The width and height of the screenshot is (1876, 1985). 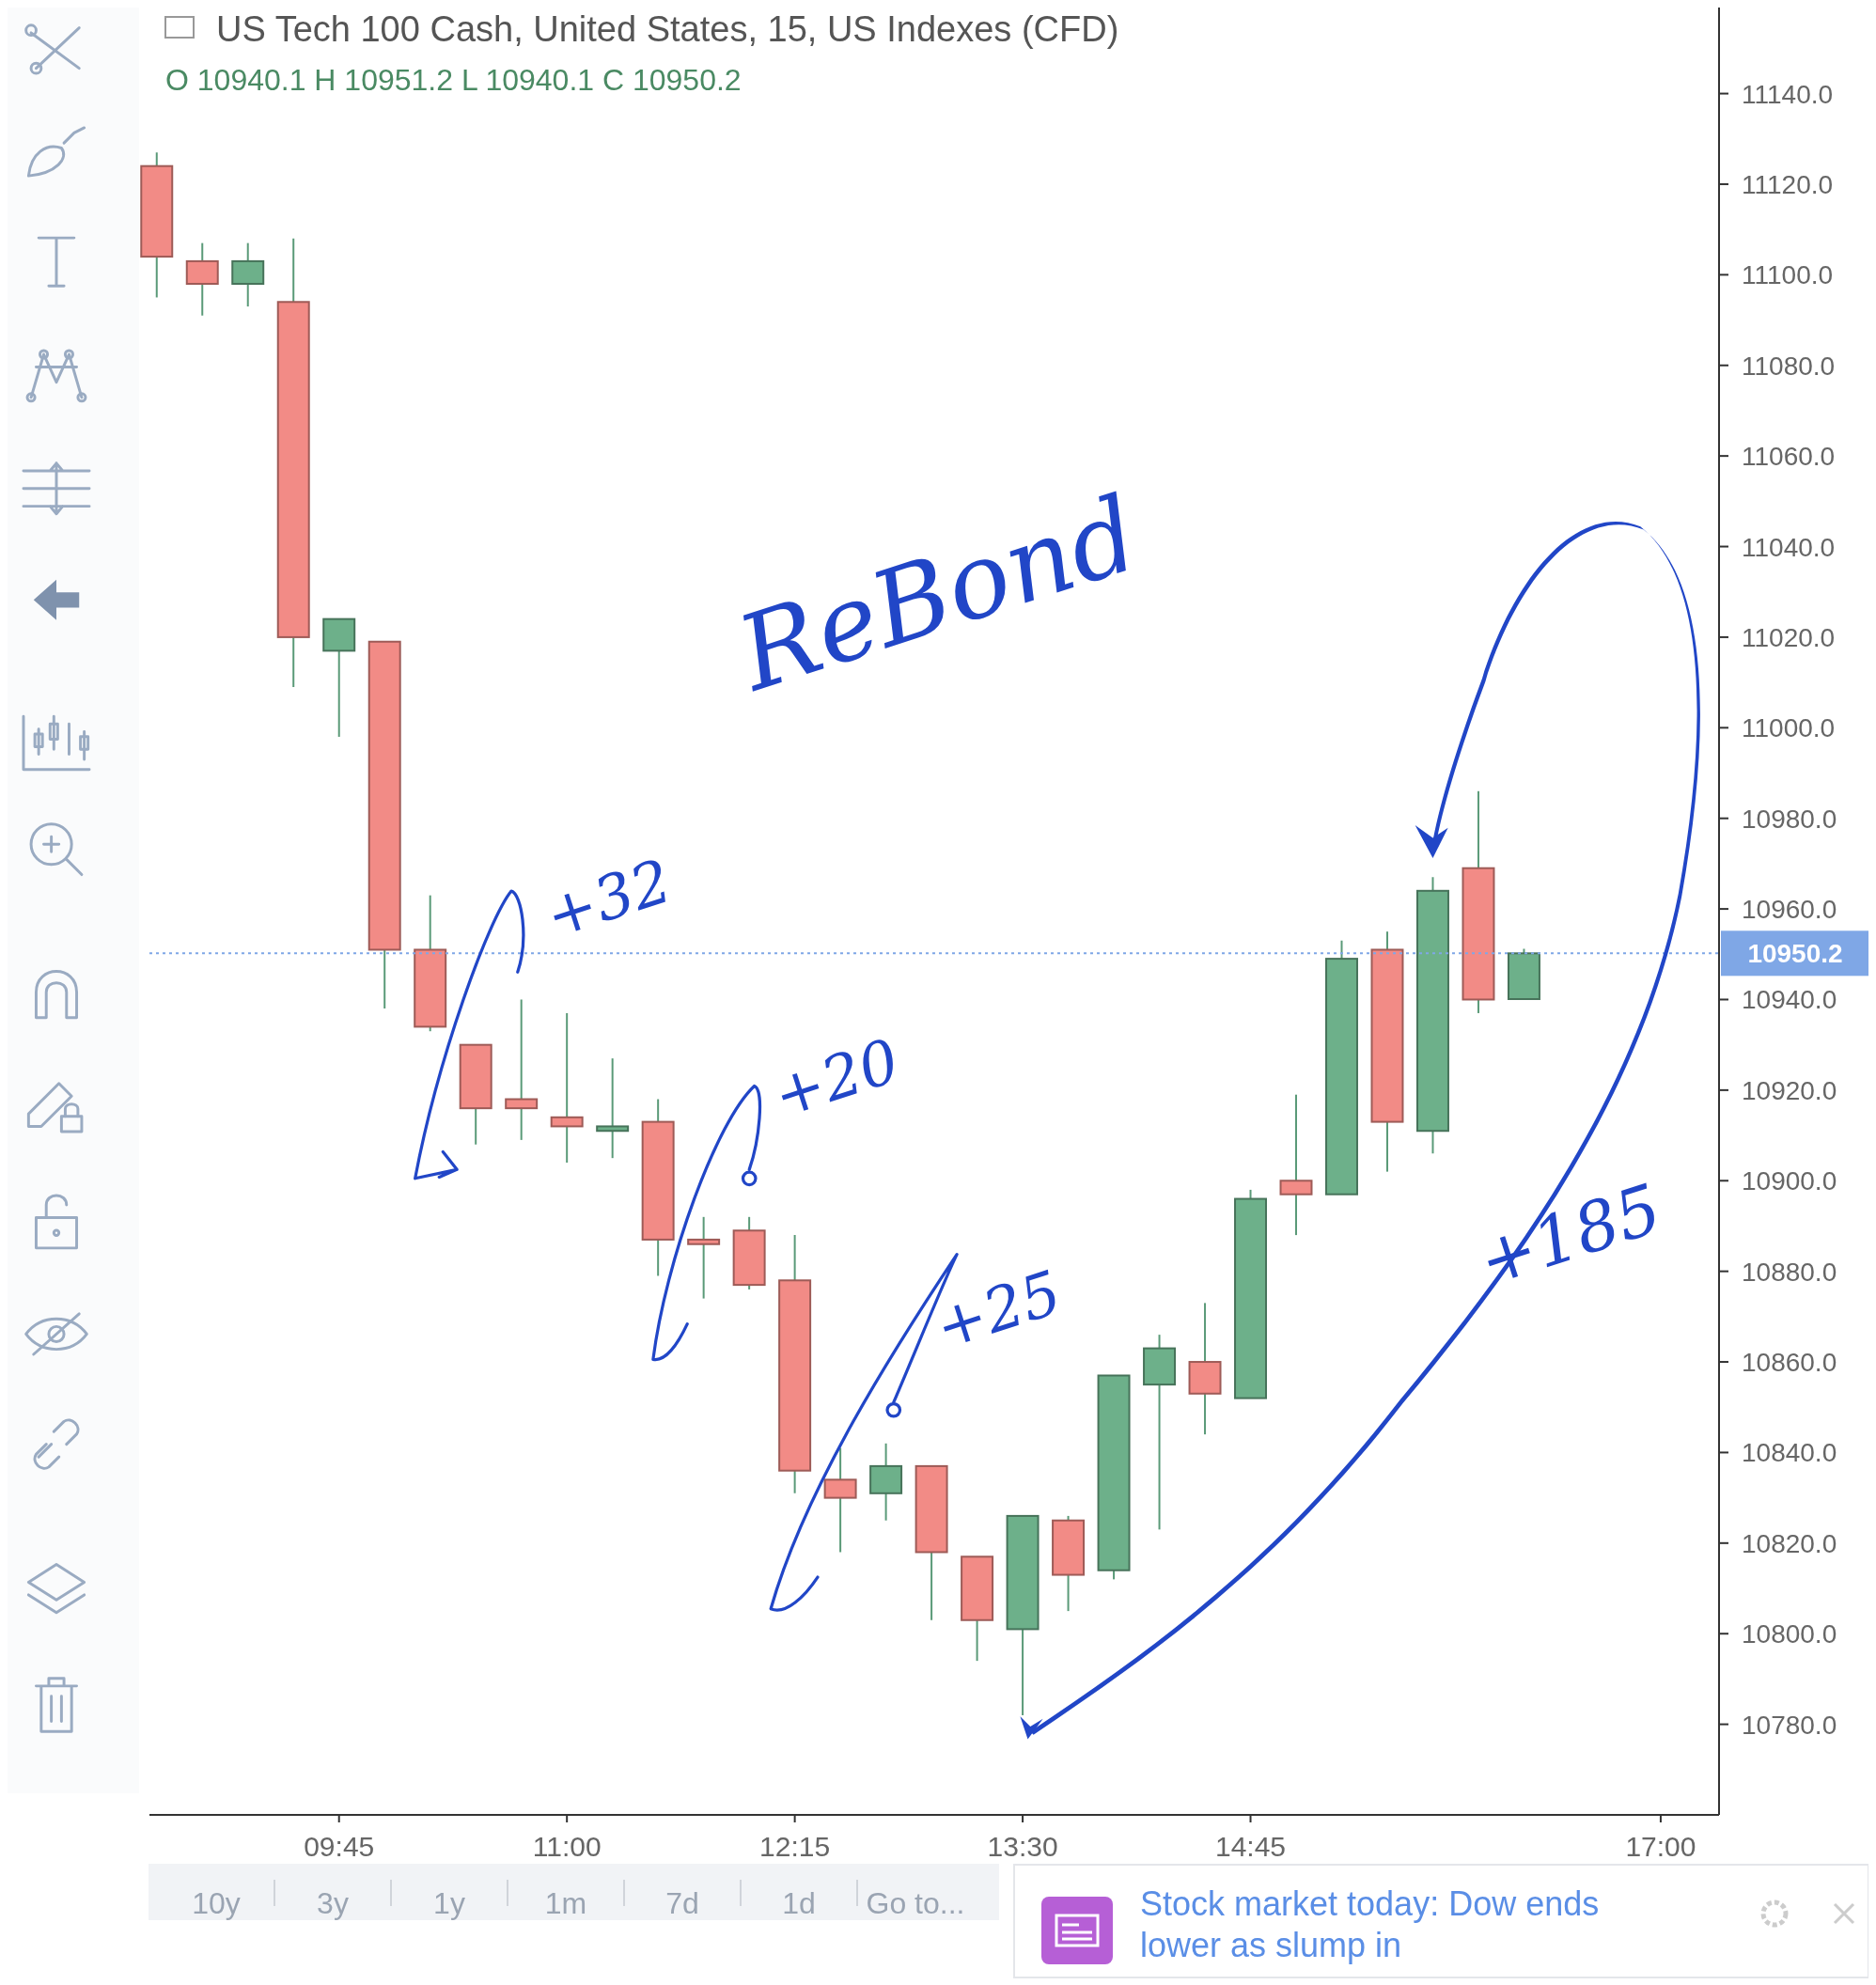 I want to click on ref-line-label: 10950.2, so click(x=1795, y=954).